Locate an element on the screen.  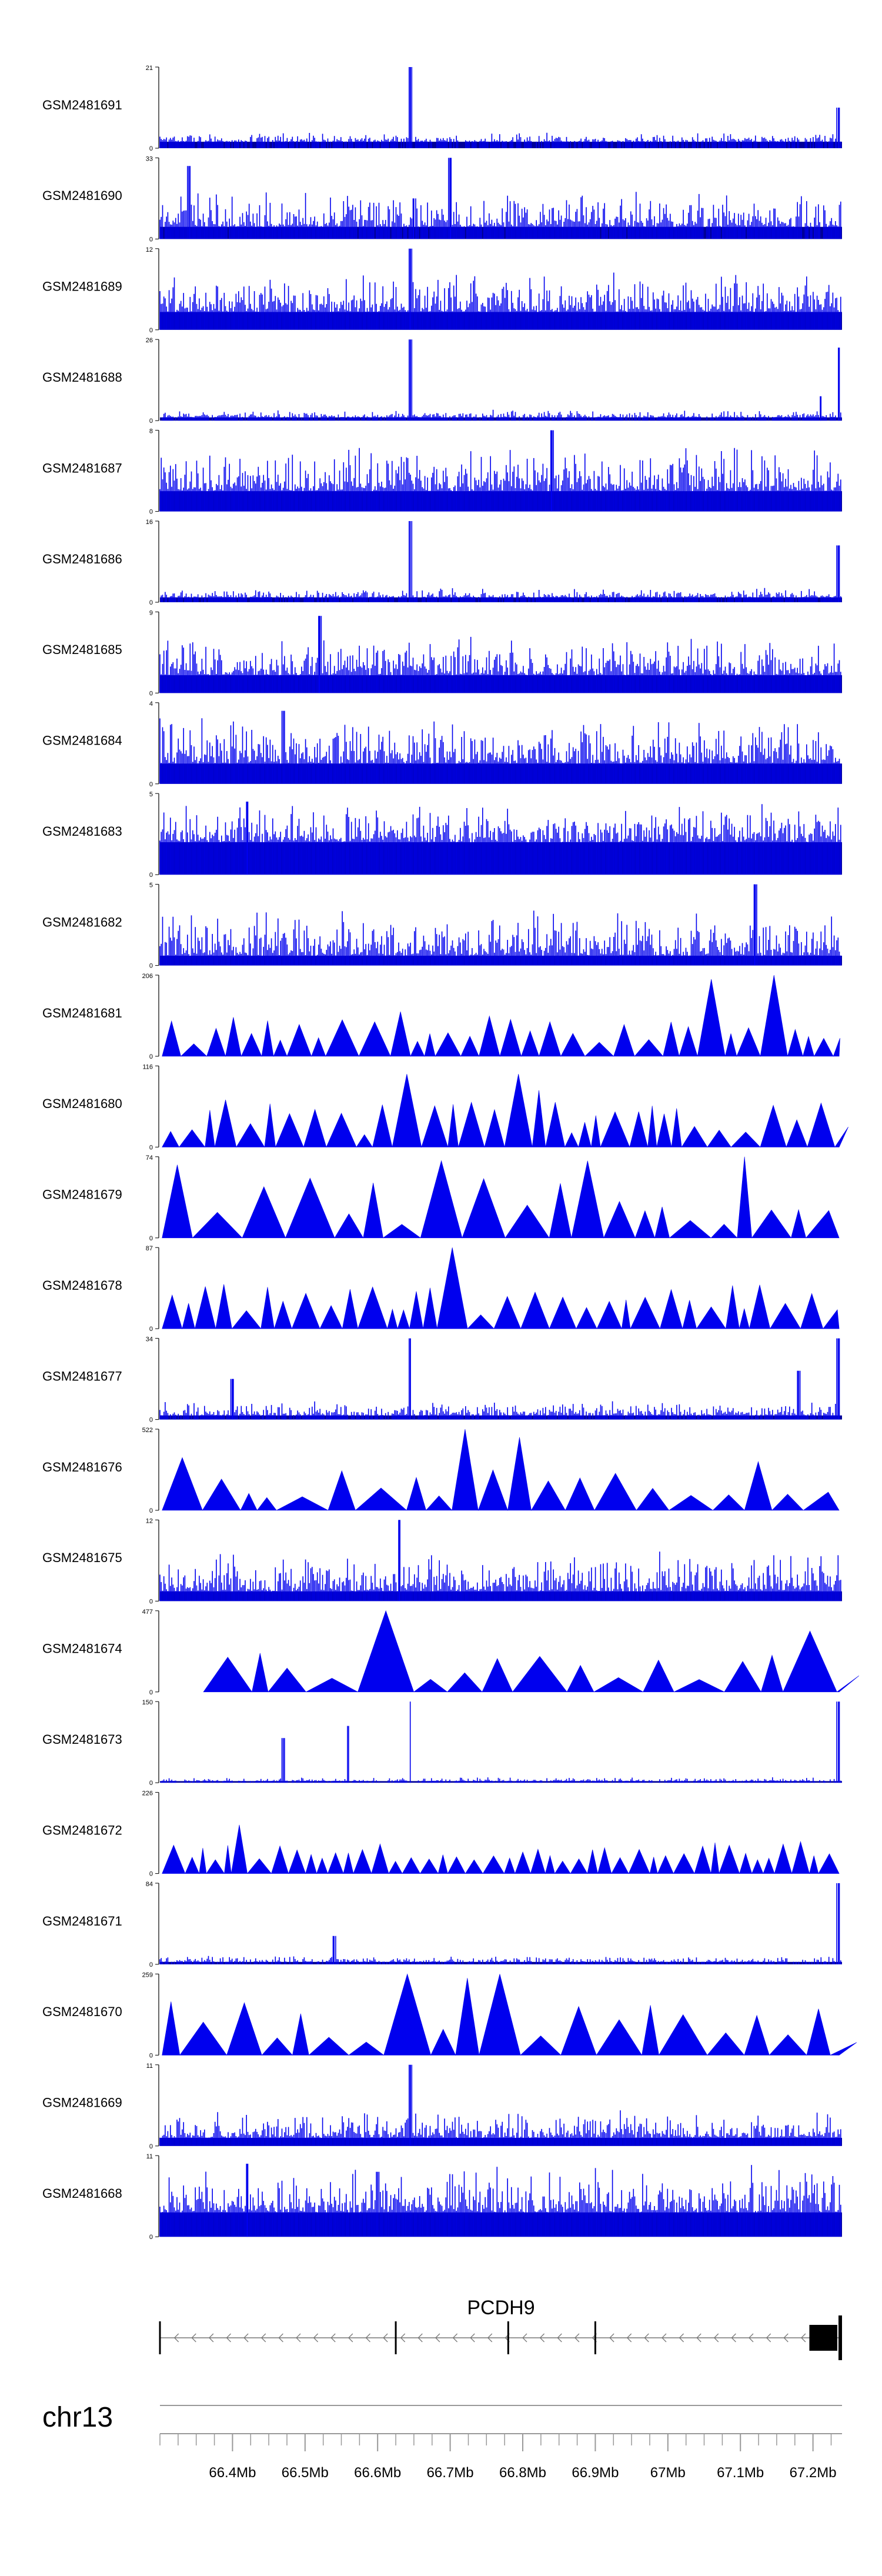
y-max-label: 74 is located at coordinates (149, 1158).